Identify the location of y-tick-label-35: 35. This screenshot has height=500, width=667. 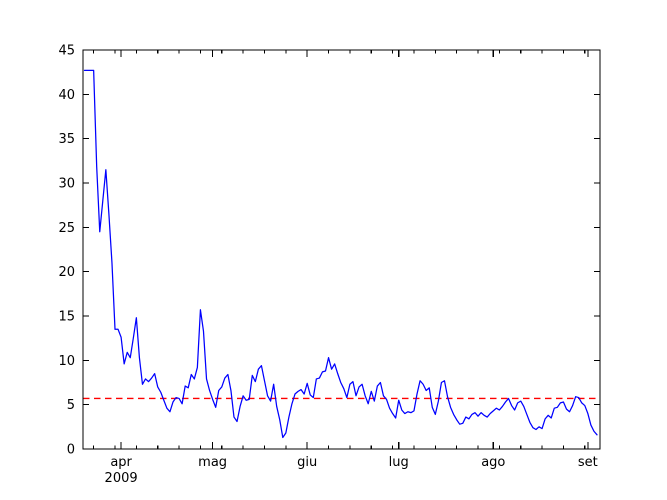
(66, 139).